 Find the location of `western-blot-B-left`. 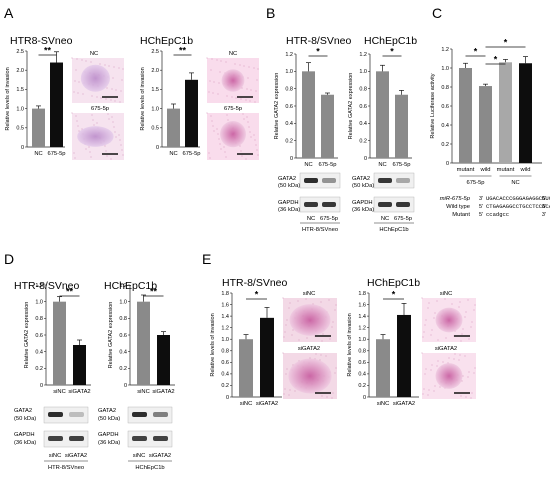

western-blot-B-left is located at coordinates (320, 198).